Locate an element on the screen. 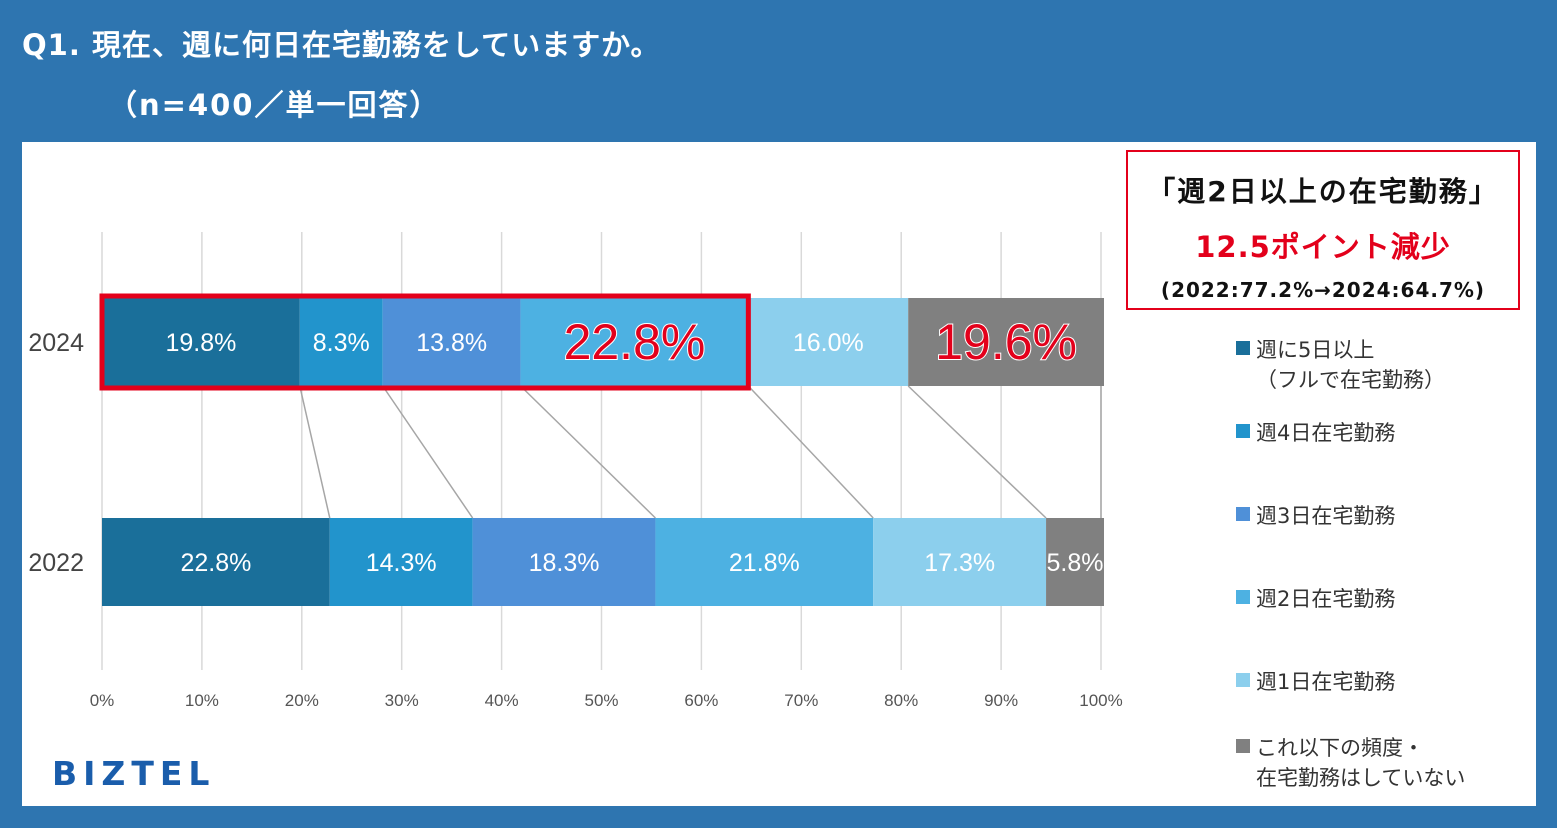  legend-item-2days: 週2日在宅勤務 is located at coordinates (1315, 599).